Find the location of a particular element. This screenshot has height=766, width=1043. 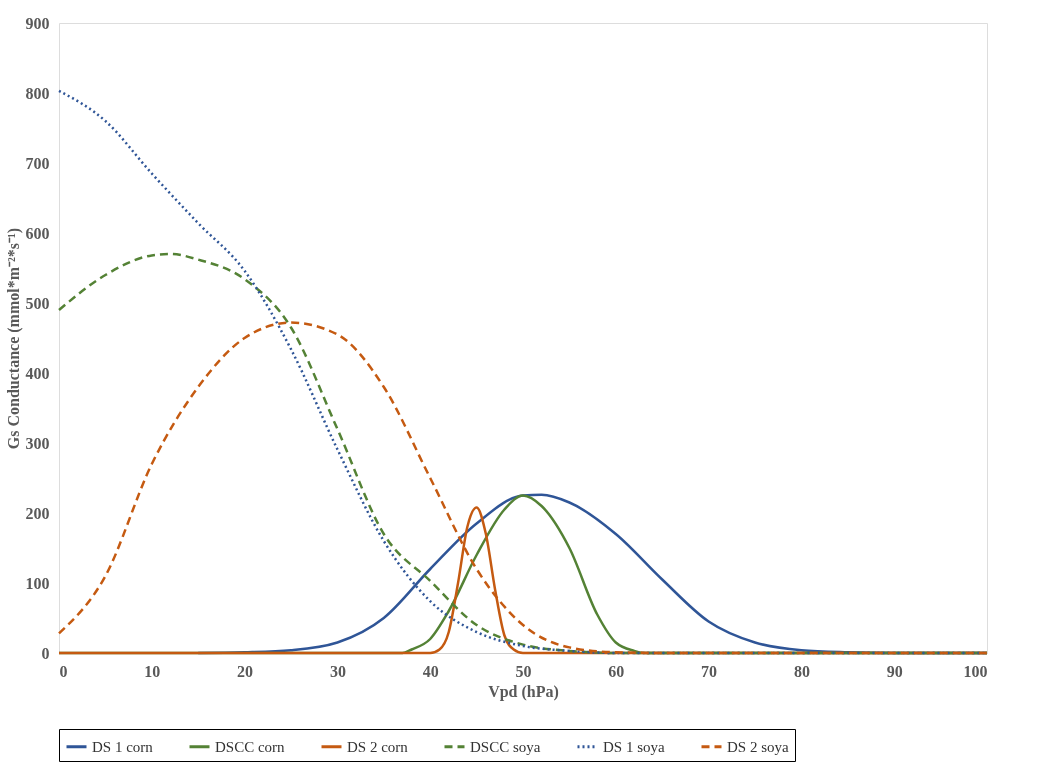

y-tick-label: 600 is located at coordinates (37, 233).